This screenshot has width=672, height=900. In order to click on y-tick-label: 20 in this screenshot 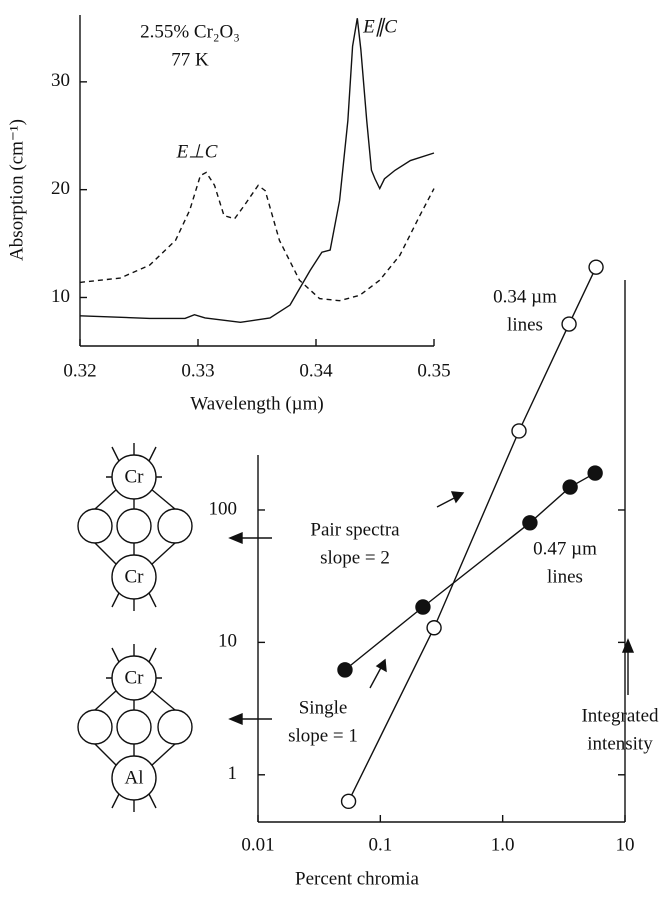, I will do `click(60, 188)`.